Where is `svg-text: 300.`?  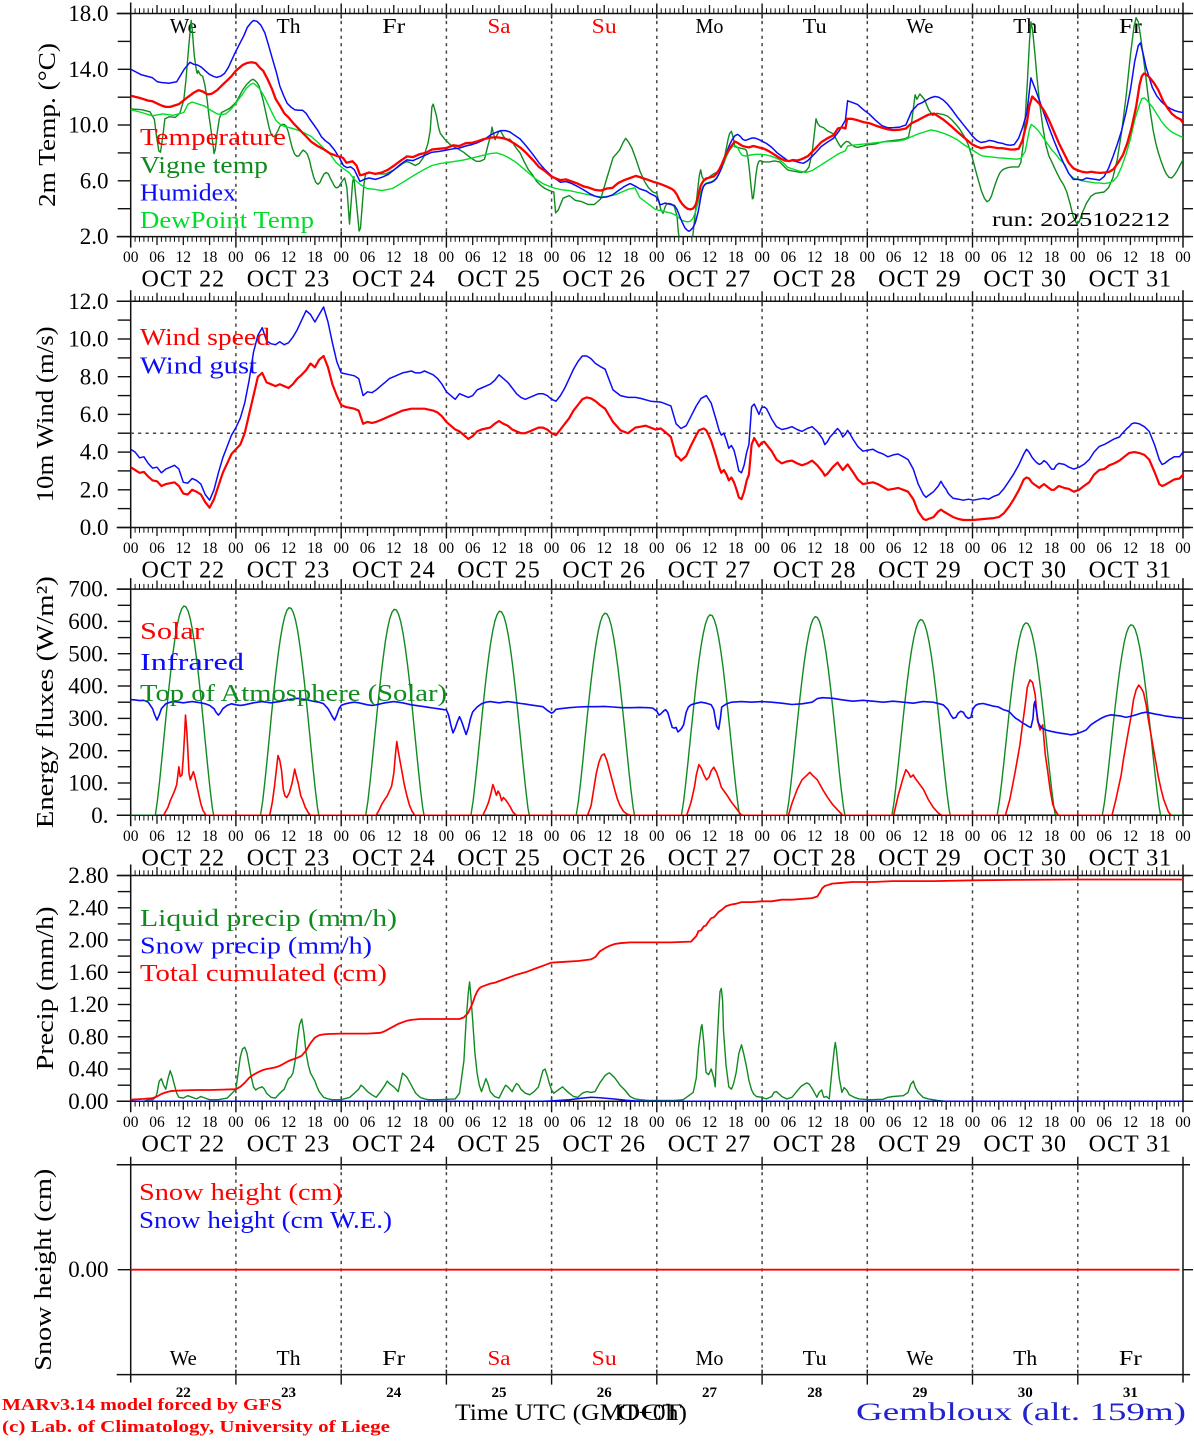
svg-text: 300. is located at coordinates (88, 718).